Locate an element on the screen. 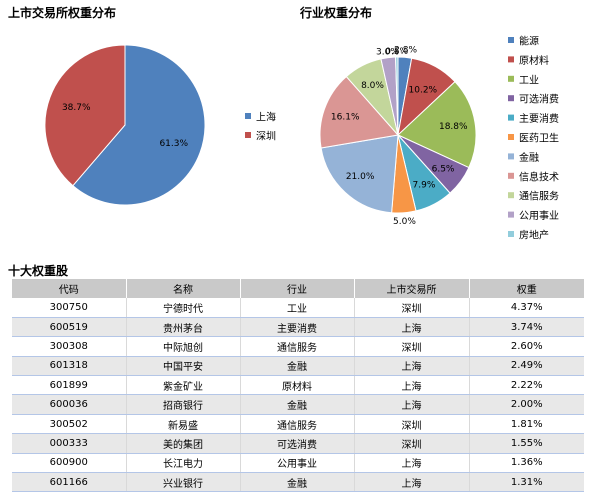 The image size is (591, 500). pie1-label-9: 3.0% is located at coordinates (387, 53).